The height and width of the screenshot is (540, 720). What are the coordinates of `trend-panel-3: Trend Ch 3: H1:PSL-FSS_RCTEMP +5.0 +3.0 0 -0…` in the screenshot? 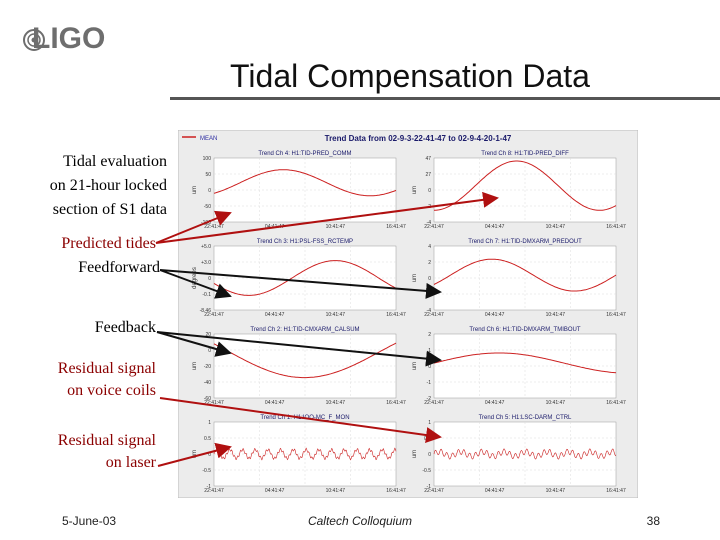 It's located at (299, 278).